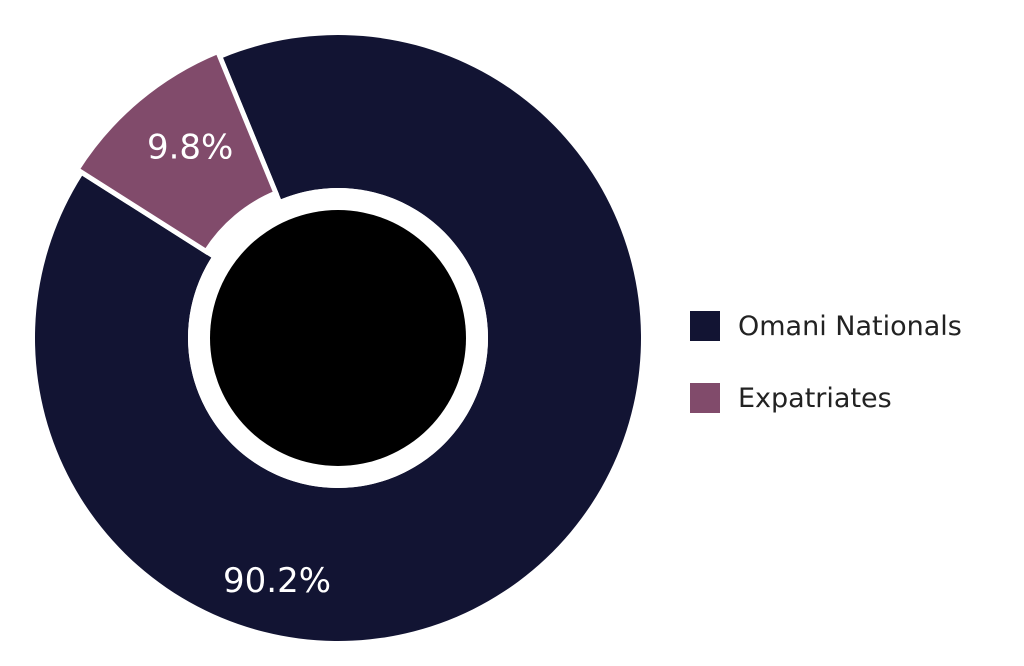  What do you see at coordinates (277, 581) in the screenshot?
I see `data-label-omani-nationals: 90.2%` at bounding box center [277, 581].